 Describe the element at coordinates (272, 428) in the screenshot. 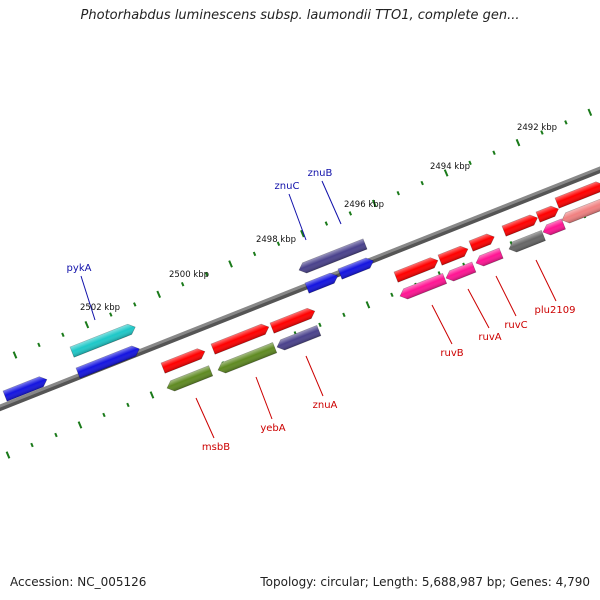

I see `gene-label-yebA: yebA` at that location.